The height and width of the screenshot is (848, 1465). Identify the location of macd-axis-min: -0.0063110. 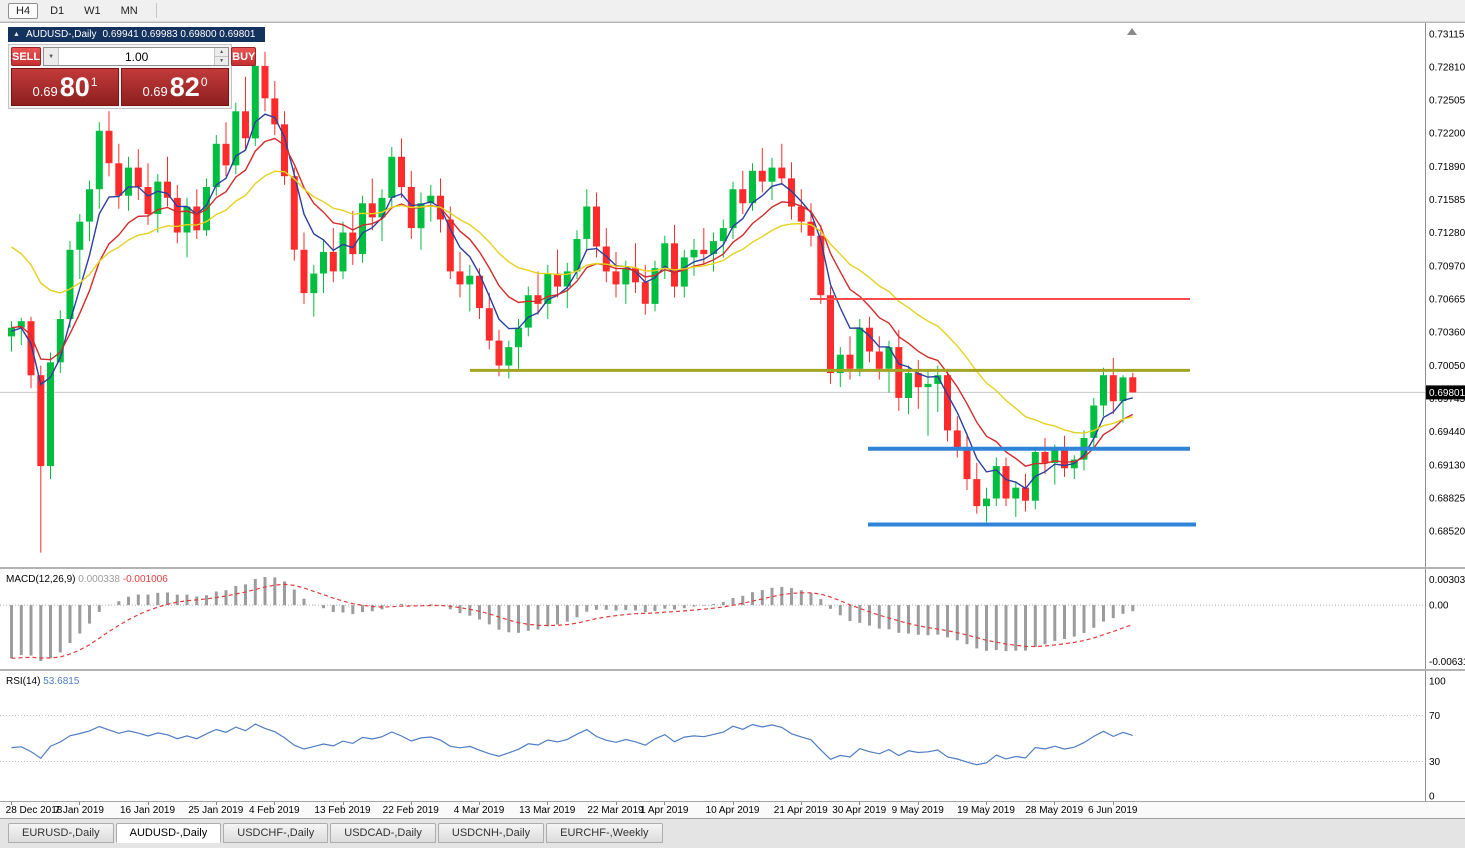
(1447, 662).